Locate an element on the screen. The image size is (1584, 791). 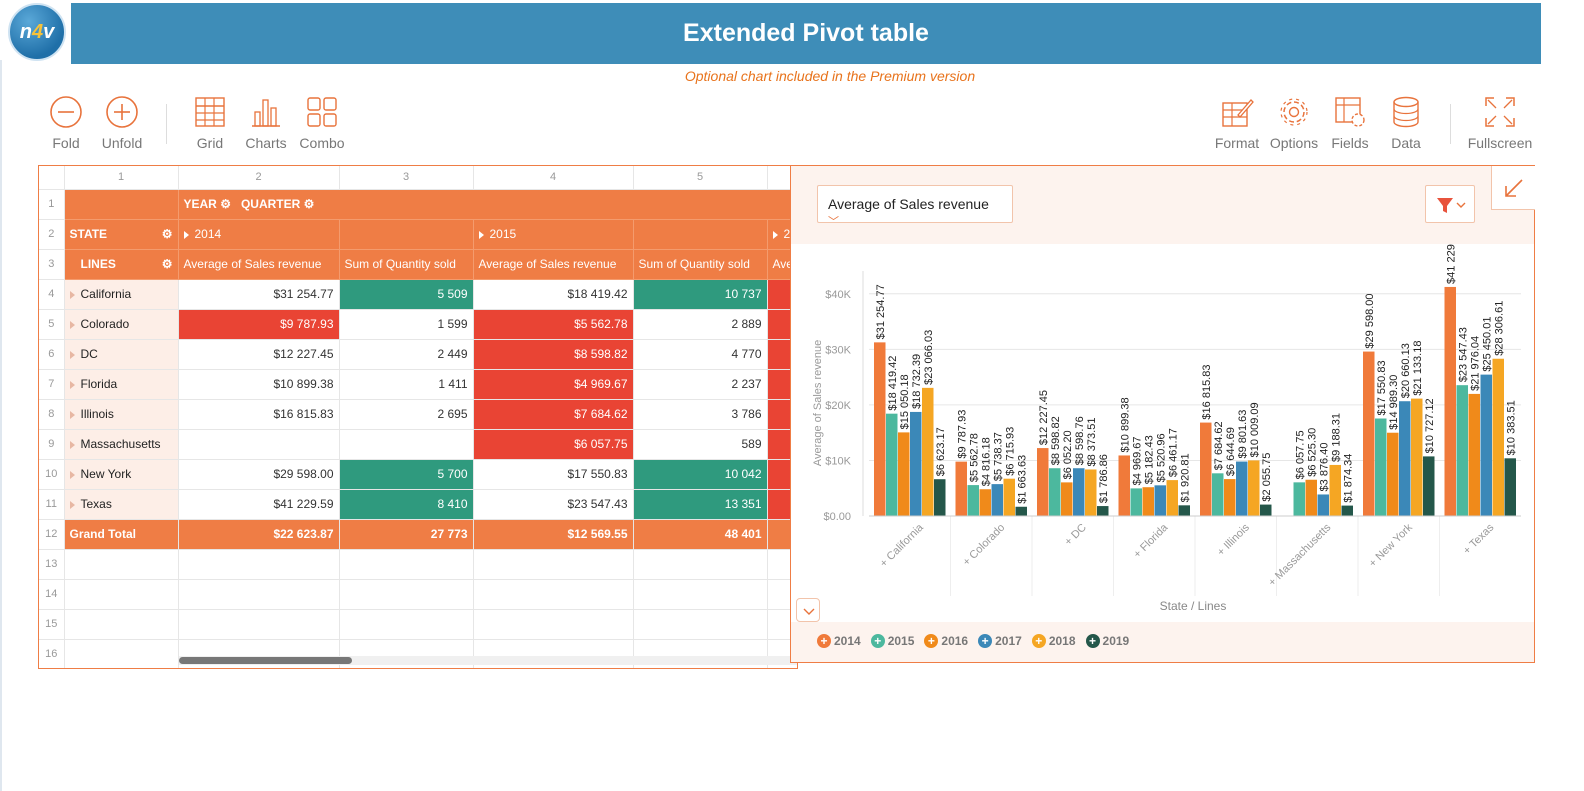
row-header-state: DC is located at coordinates (121, 354).